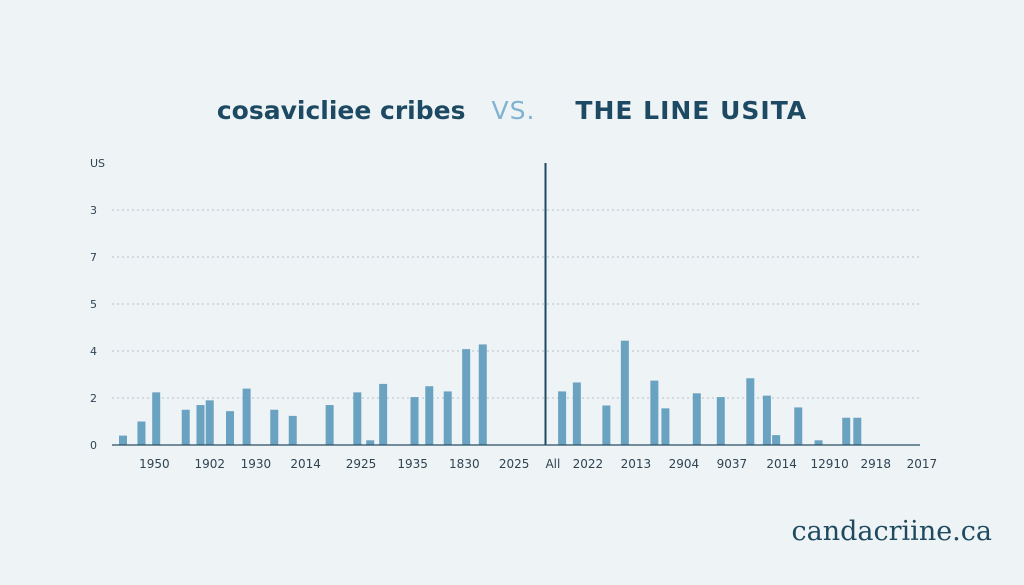 Image resolution: width=1024 pixels, height=585 pixels. I want to click on bars, so click(490, 392).